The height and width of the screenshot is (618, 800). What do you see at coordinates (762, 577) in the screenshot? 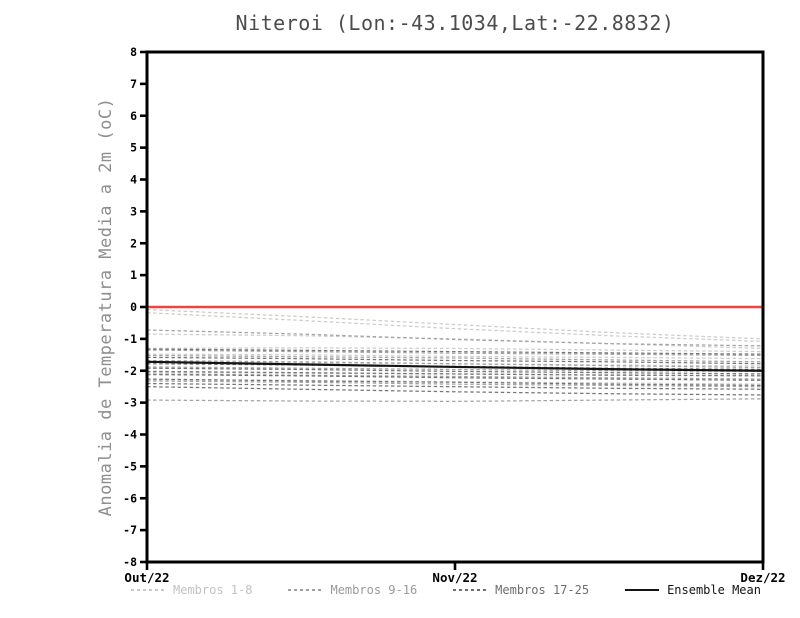
I see `x-tick-label: Dez/22` at bounding box center [762, 577].